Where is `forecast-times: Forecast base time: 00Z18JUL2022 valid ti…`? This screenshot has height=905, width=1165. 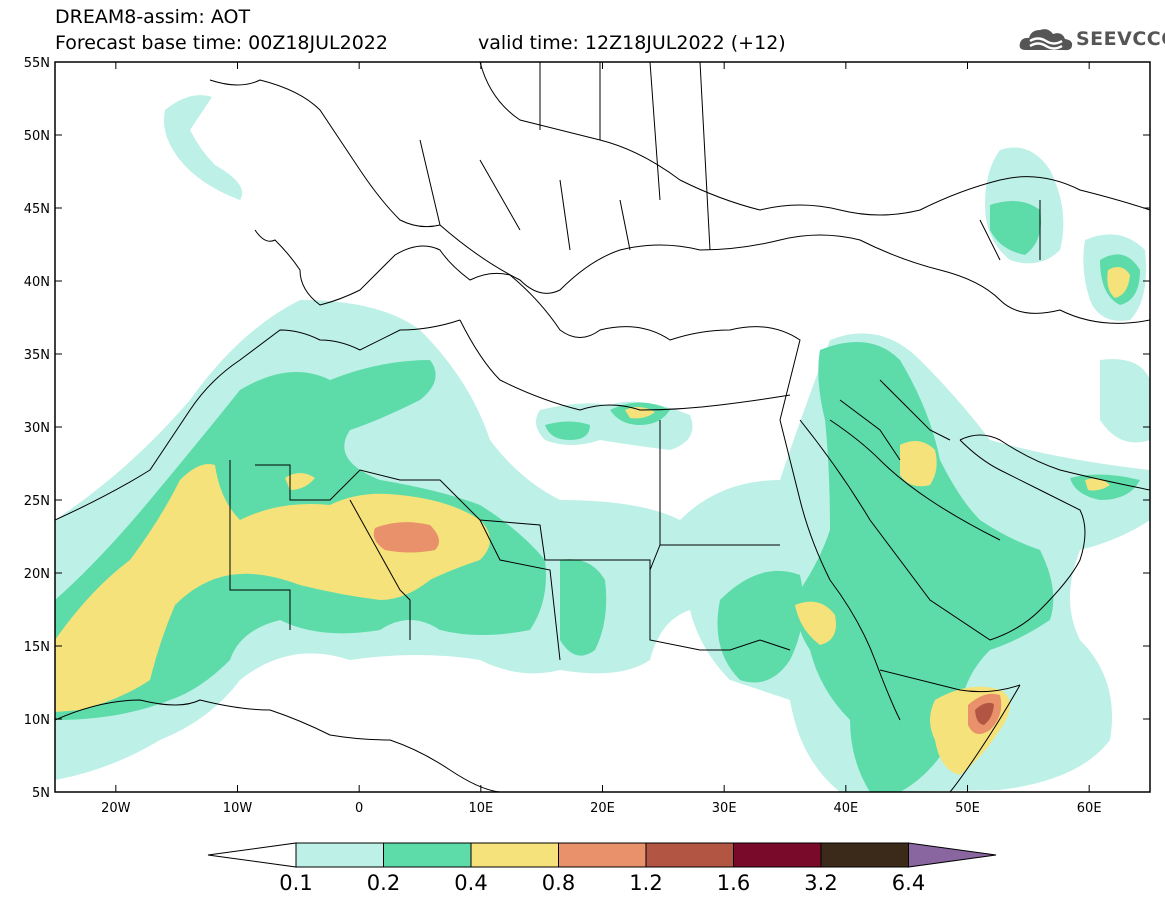
forecast-times: Forecast base time: 00Z18JUL2022 valid ti… is located at coordinates (420, 43).